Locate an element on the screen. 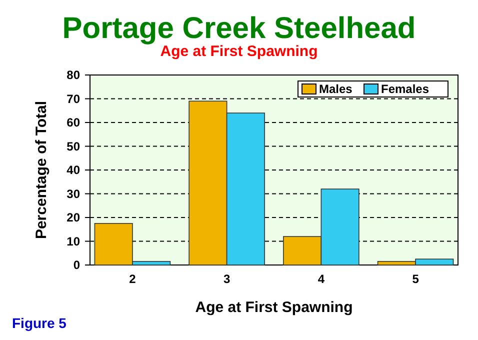  x-tick-label: 2 is located at coordinates (132, 279).